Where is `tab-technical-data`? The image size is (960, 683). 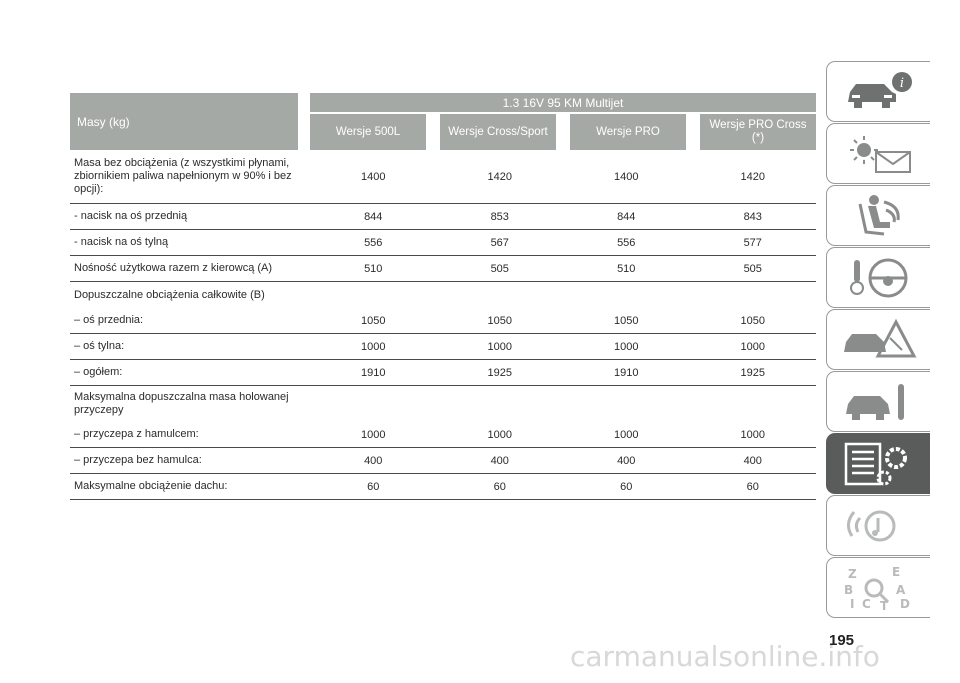
tab-technical-data is located at coordinates (878, 463).